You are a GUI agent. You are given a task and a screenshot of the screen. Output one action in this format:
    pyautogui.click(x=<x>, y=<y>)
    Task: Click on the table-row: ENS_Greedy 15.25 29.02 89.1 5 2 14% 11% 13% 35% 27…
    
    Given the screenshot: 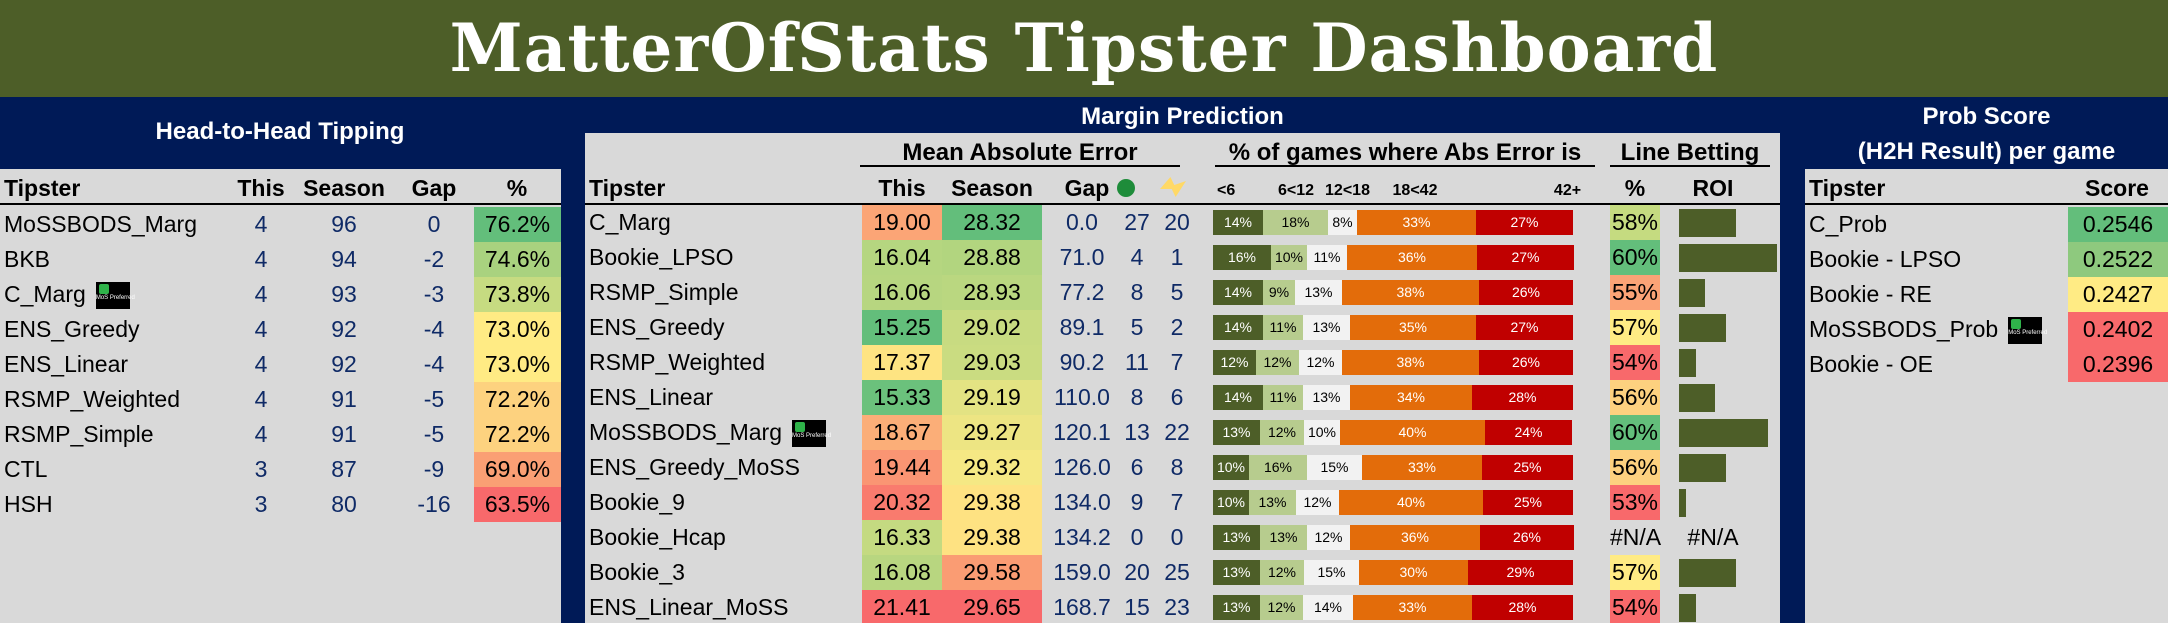 What is the action you would take?
    pyautogui.click(x=1182, y=327)
    